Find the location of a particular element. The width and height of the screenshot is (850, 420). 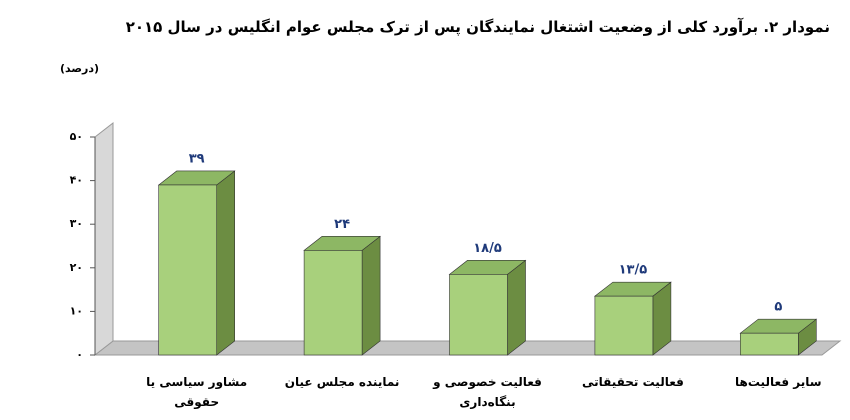

value-label: ۳۹ is located at coordinates (197, 158).